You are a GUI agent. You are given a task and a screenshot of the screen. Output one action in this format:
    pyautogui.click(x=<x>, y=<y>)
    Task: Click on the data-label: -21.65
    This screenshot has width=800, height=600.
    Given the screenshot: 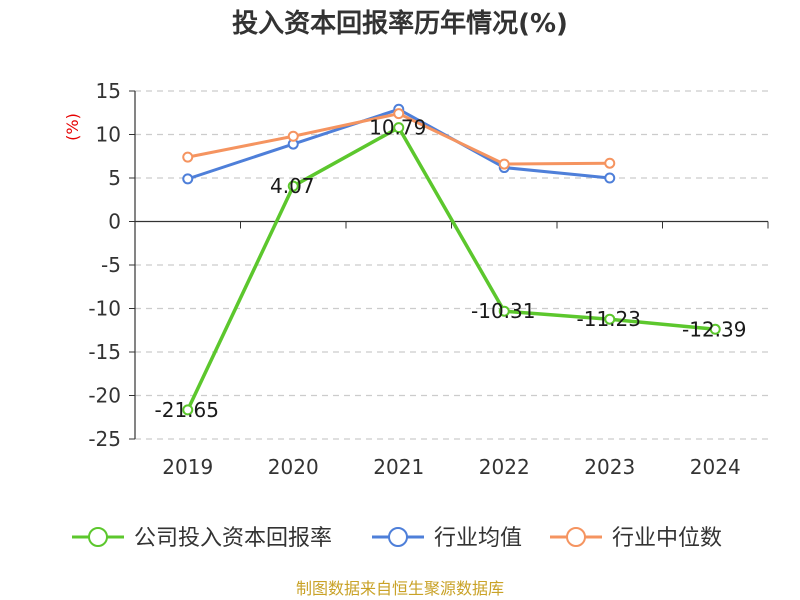 What is the action you would take?
    pyautogui.click(x=187, y=410)
    